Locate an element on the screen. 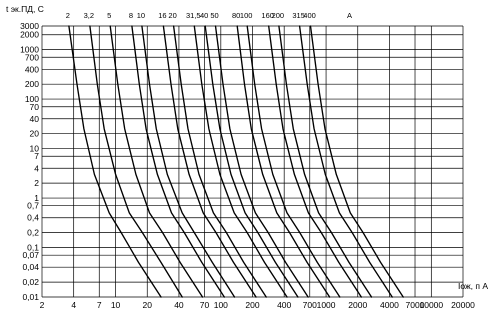  y-tick-label: 700 is located at coordinates (32, 57).